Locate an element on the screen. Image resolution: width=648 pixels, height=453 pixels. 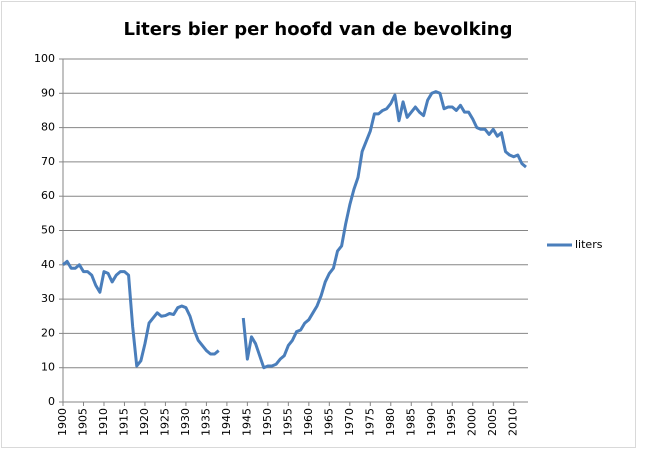
y-tick-label: 0 is located at coordinates (51, 401).